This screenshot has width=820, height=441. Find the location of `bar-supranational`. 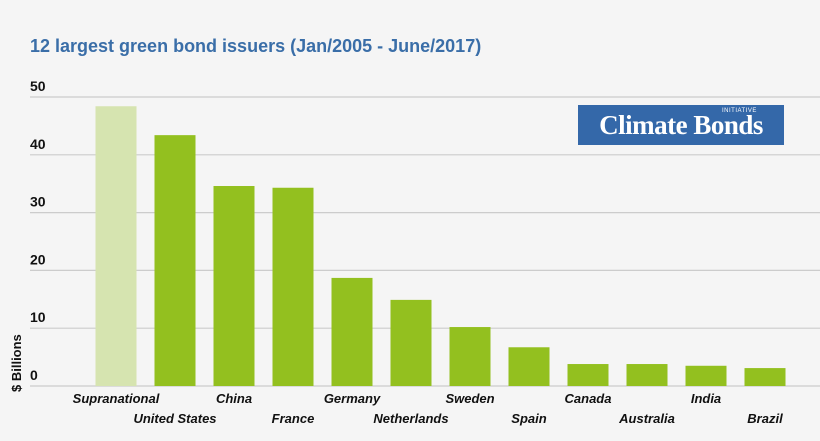

bar-supranational is located at coordinates (116, 246).